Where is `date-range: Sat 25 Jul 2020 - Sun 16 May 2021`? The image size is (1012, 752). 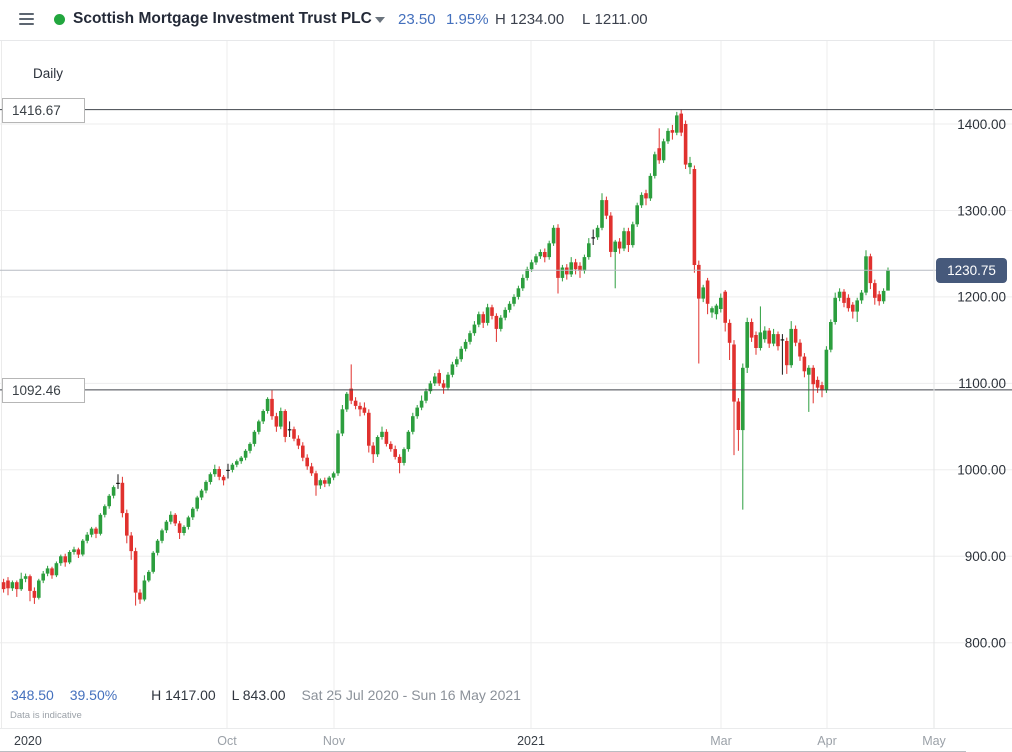
date-range: Sat 25 Jul 2020 - Sun 16 May 2021 is located at coordinates (411, 695).